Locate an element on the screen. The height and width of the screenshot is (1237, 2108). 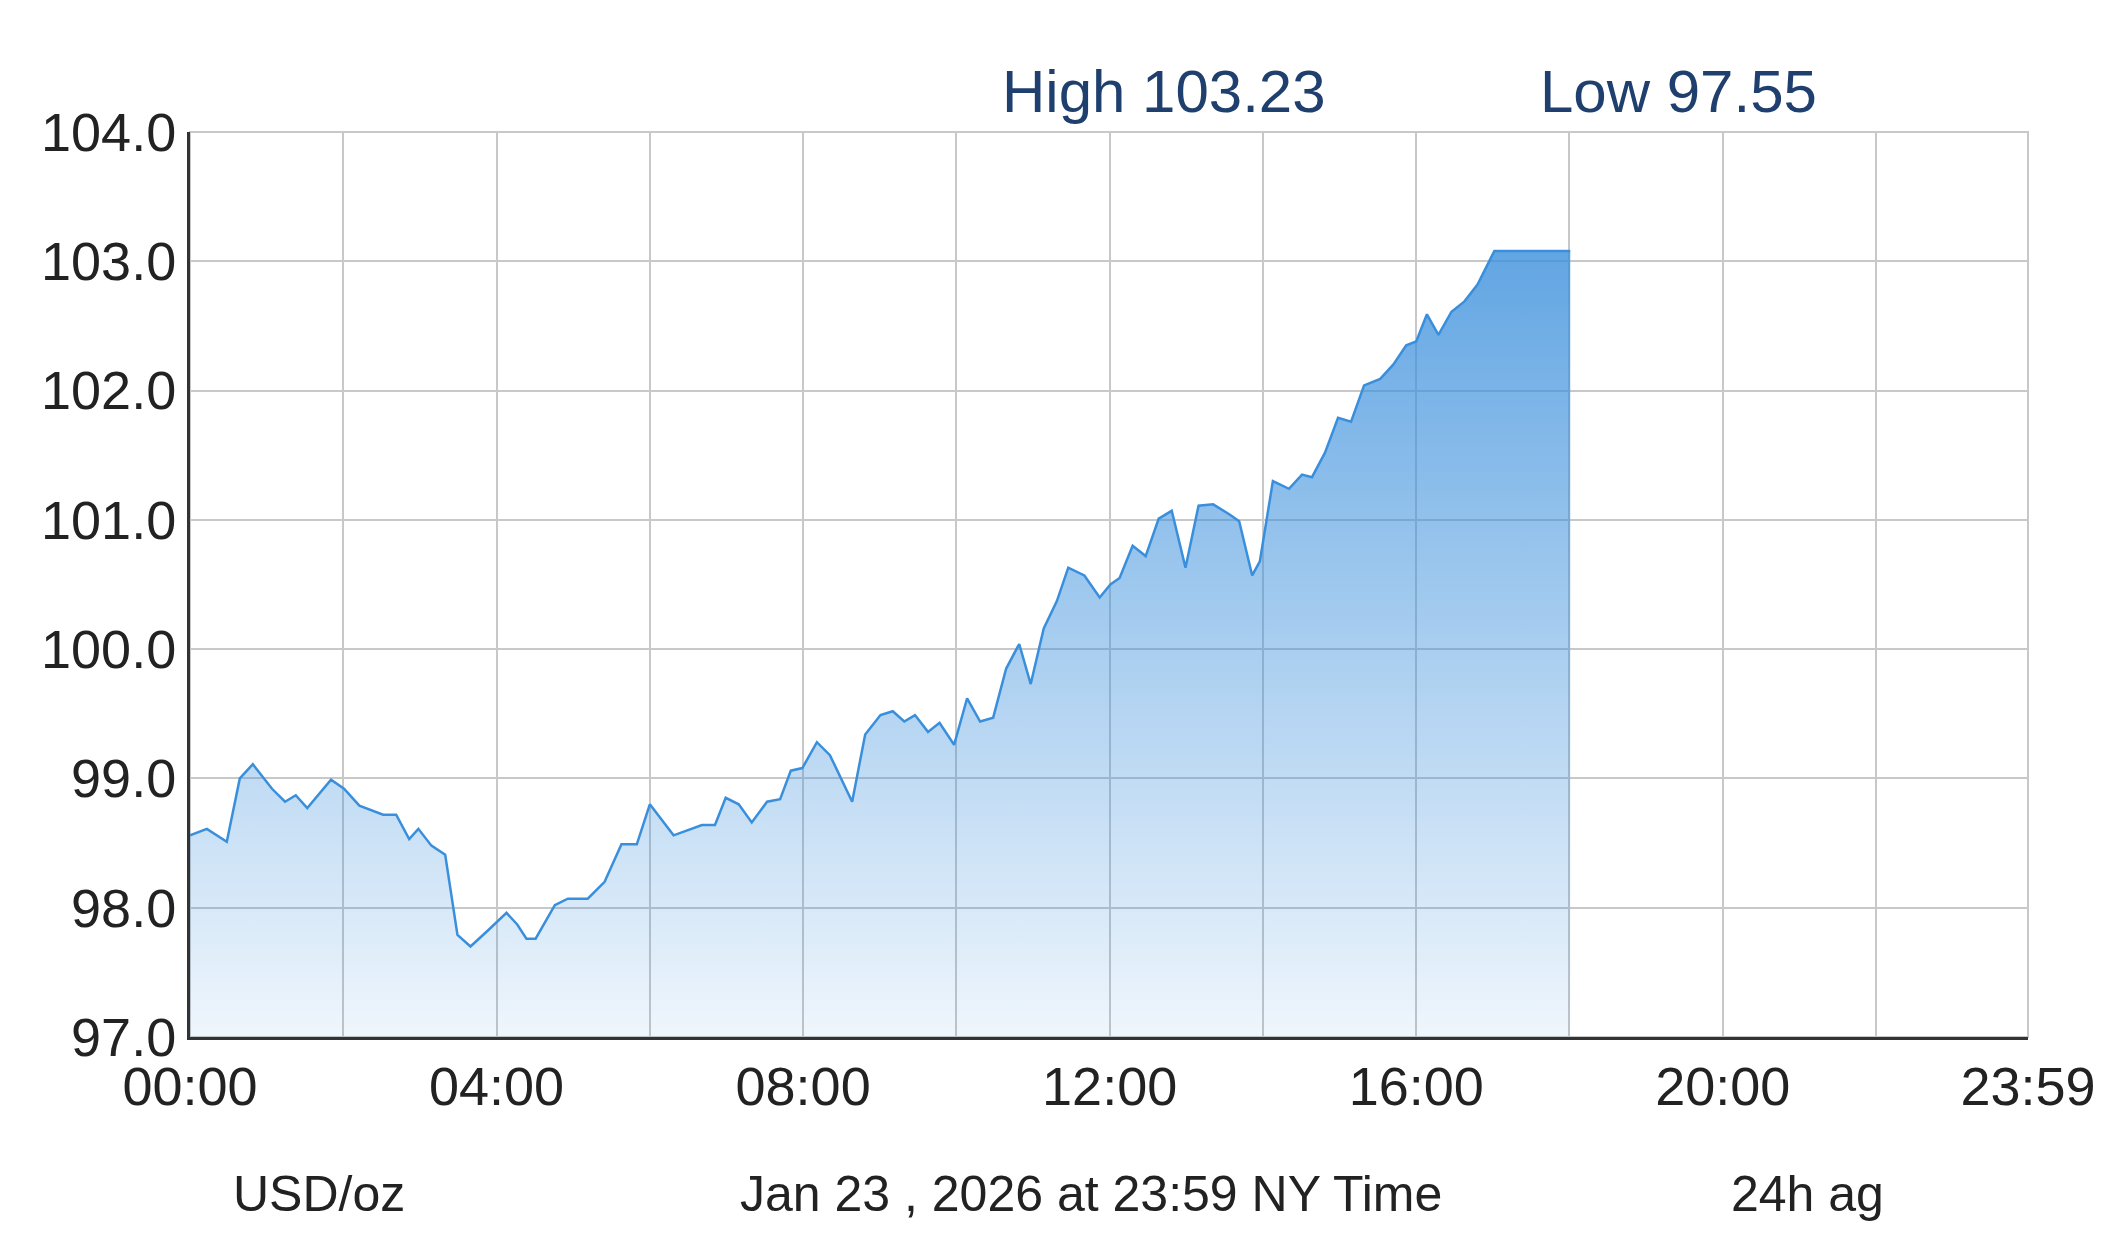
y-tick-label: 98.0 is located at coordinates (124, 907).